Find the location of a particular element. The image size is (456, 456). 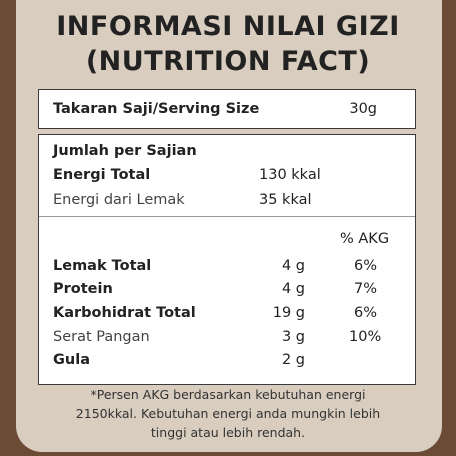

title-line-1: INFORMASI NILAI GIZI is located at coordinates (228, 26).